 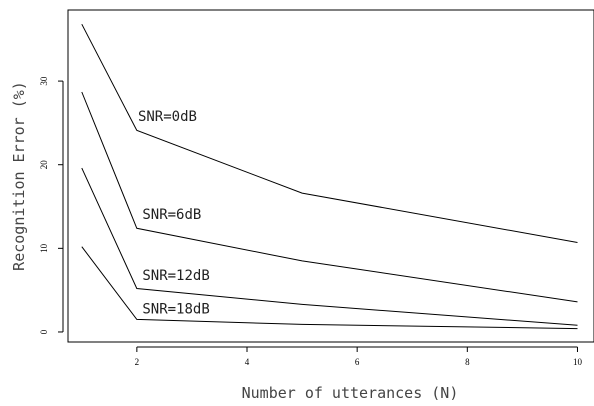 What do you see at coordinates (51, 205) in the screenshot?
I see `y-axis: 0 10 20 30` at bounding box center [51, 205].